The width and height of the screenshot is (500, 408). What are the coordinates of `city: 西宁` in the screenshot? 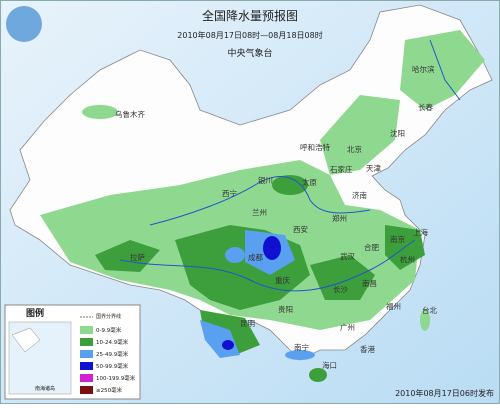 It's located at (229, 193).